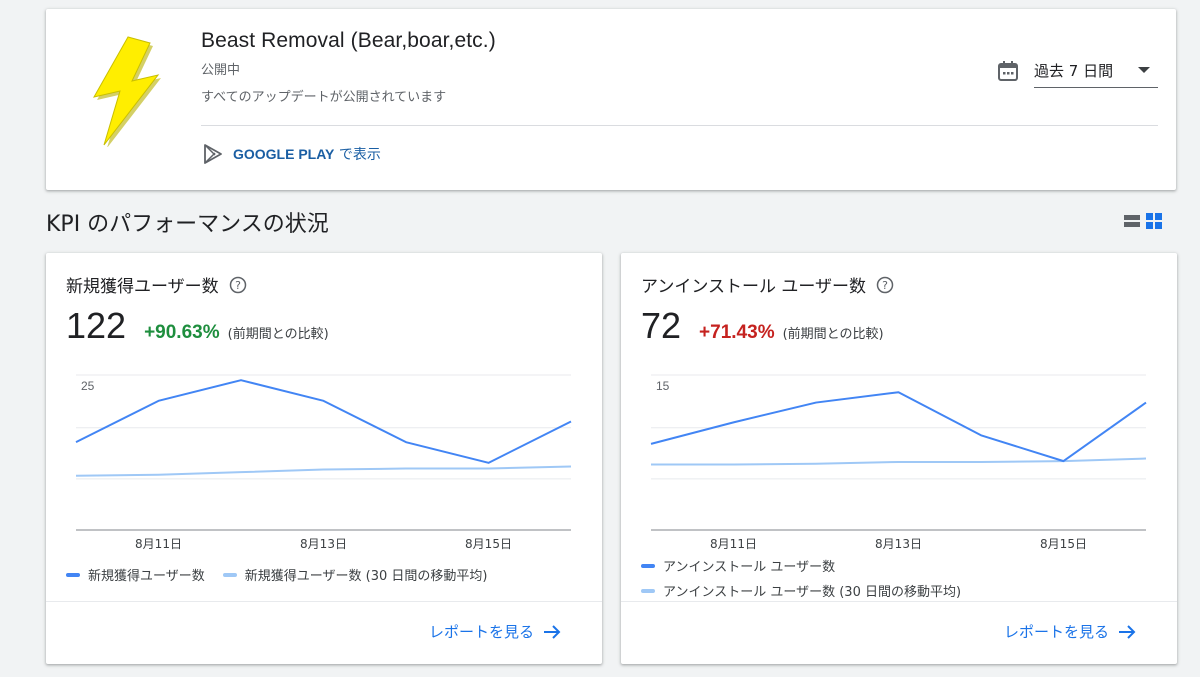 Image resolution: width=1200 pixels, height=677 pixels. Describe the element at coordinates (1143, 221) in the screenshot. I see `view-toggle` at that location.